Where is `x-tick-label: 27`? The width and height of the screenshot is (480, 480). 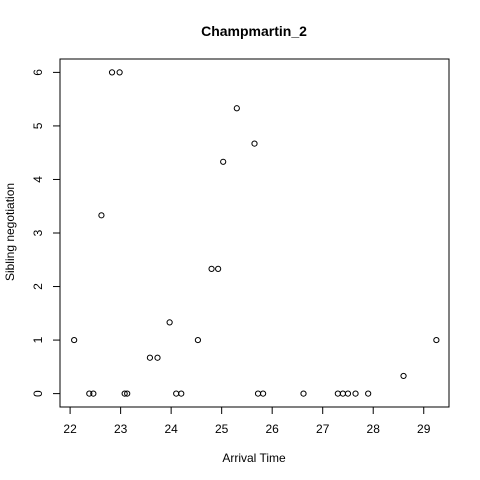 x-tick-label: 27 is located at coordinates (323, 429).